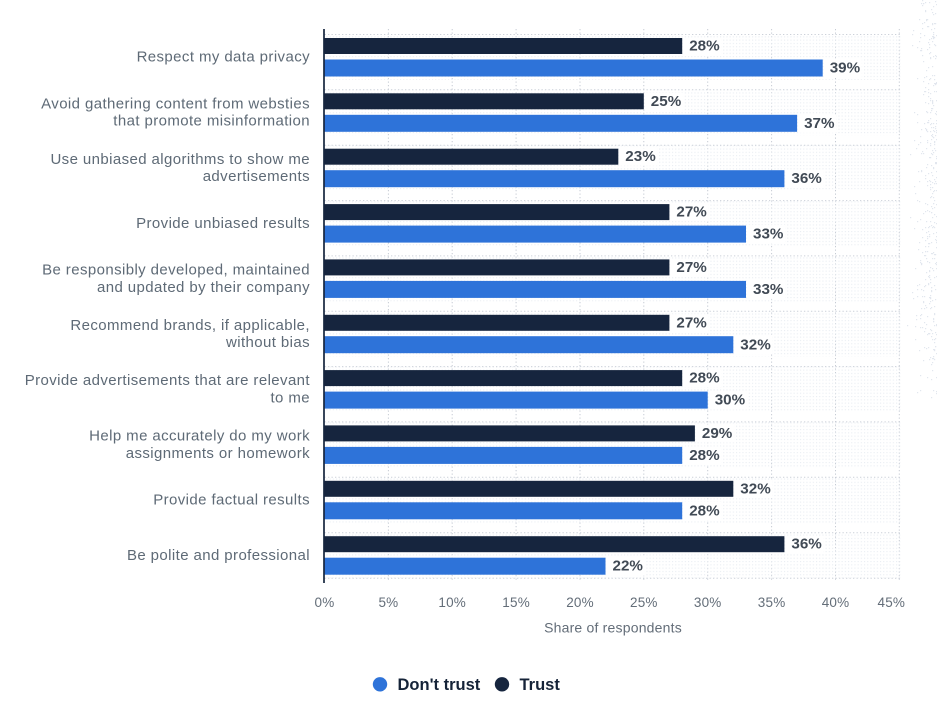  I want to click on svg-text:Use unbiased algorithms to sho: Use unbiased algorithms to show me, so click(180, 159).